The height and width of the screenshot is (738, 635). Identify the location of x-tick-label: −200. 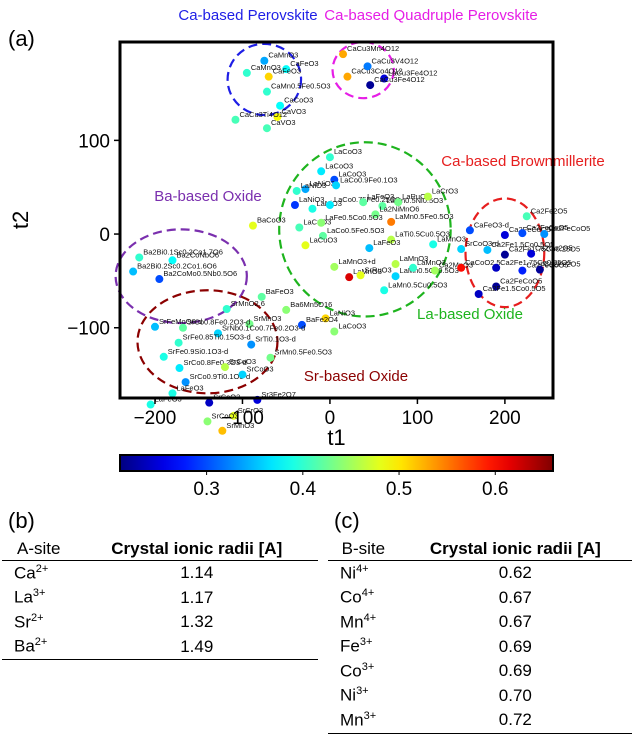
(155, 418).